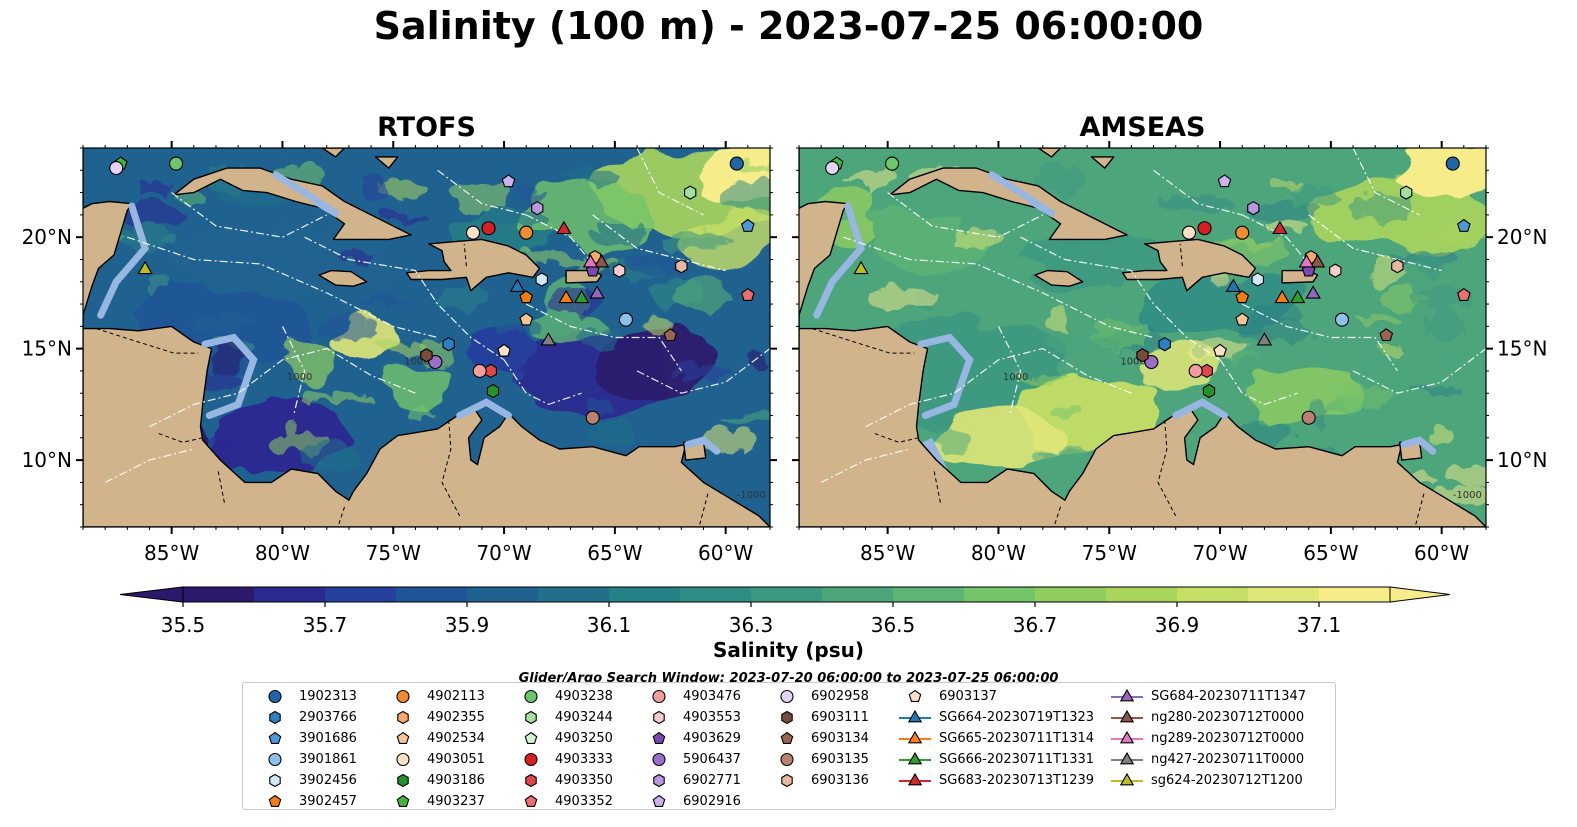 This screenshot has width=1577, height=827. Describe the element at coordinates (1017, 759) in the screenshot. I see `legend-label: SG666-20230711T1331` at that location.